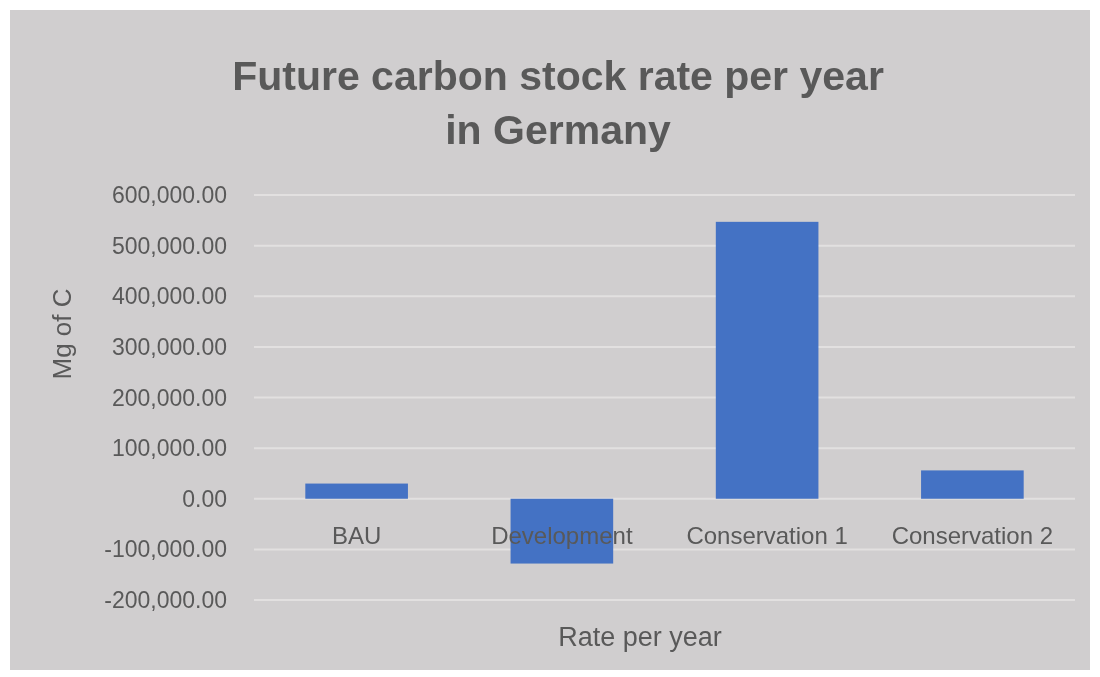 Image resolution: width=1100 pixels, height=677 pixels. Describe the element at coordinates (169, 195) in the screenshot. I see `y-tick-label: 600,000.00` at that location.